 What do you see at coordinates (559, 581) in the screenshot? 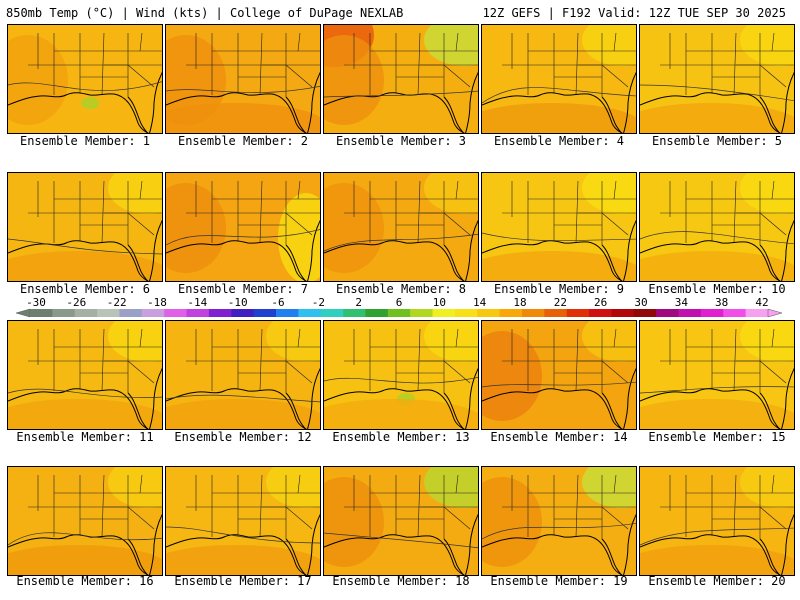
I see `member-label: Ensemble Member: 19` at bounding box center [559, 581].